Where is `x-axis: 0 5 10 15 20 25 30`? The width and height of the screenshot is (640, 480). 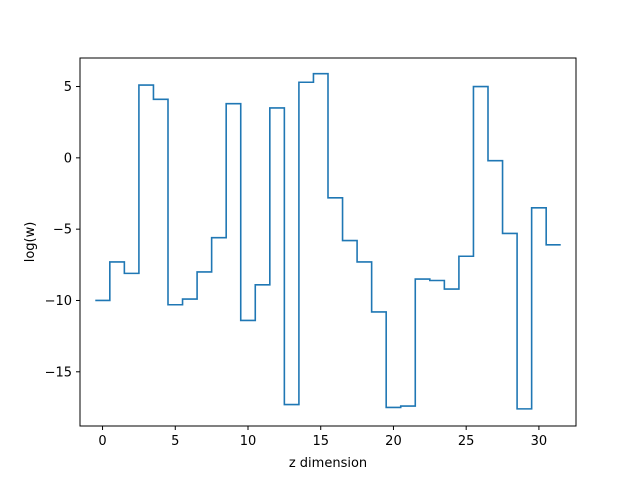 x-axis: 0 5 10 15 20 25 30 is located at coordinates (322, 437).